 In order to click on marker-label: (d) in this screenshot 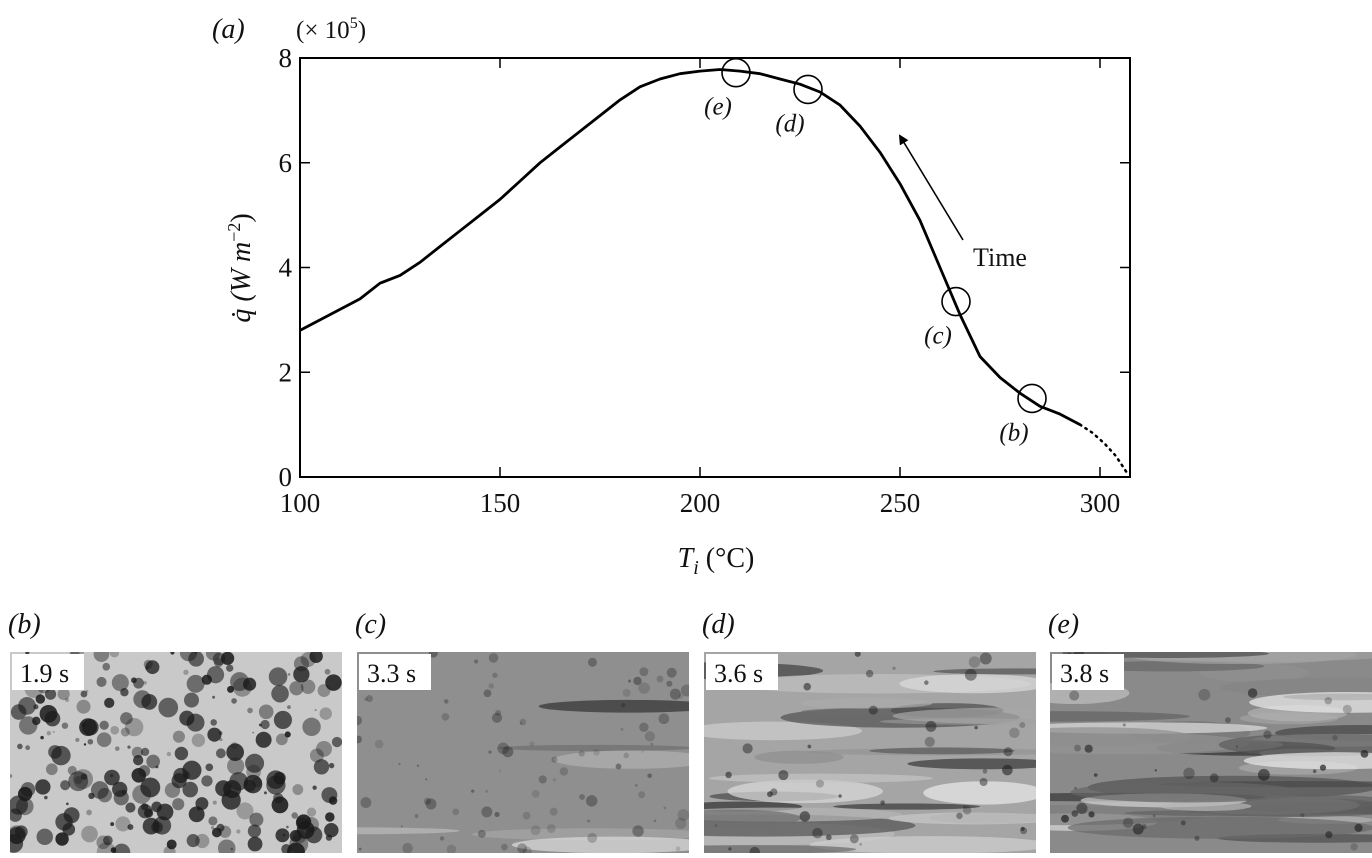, I will do `click(789, 123)`.